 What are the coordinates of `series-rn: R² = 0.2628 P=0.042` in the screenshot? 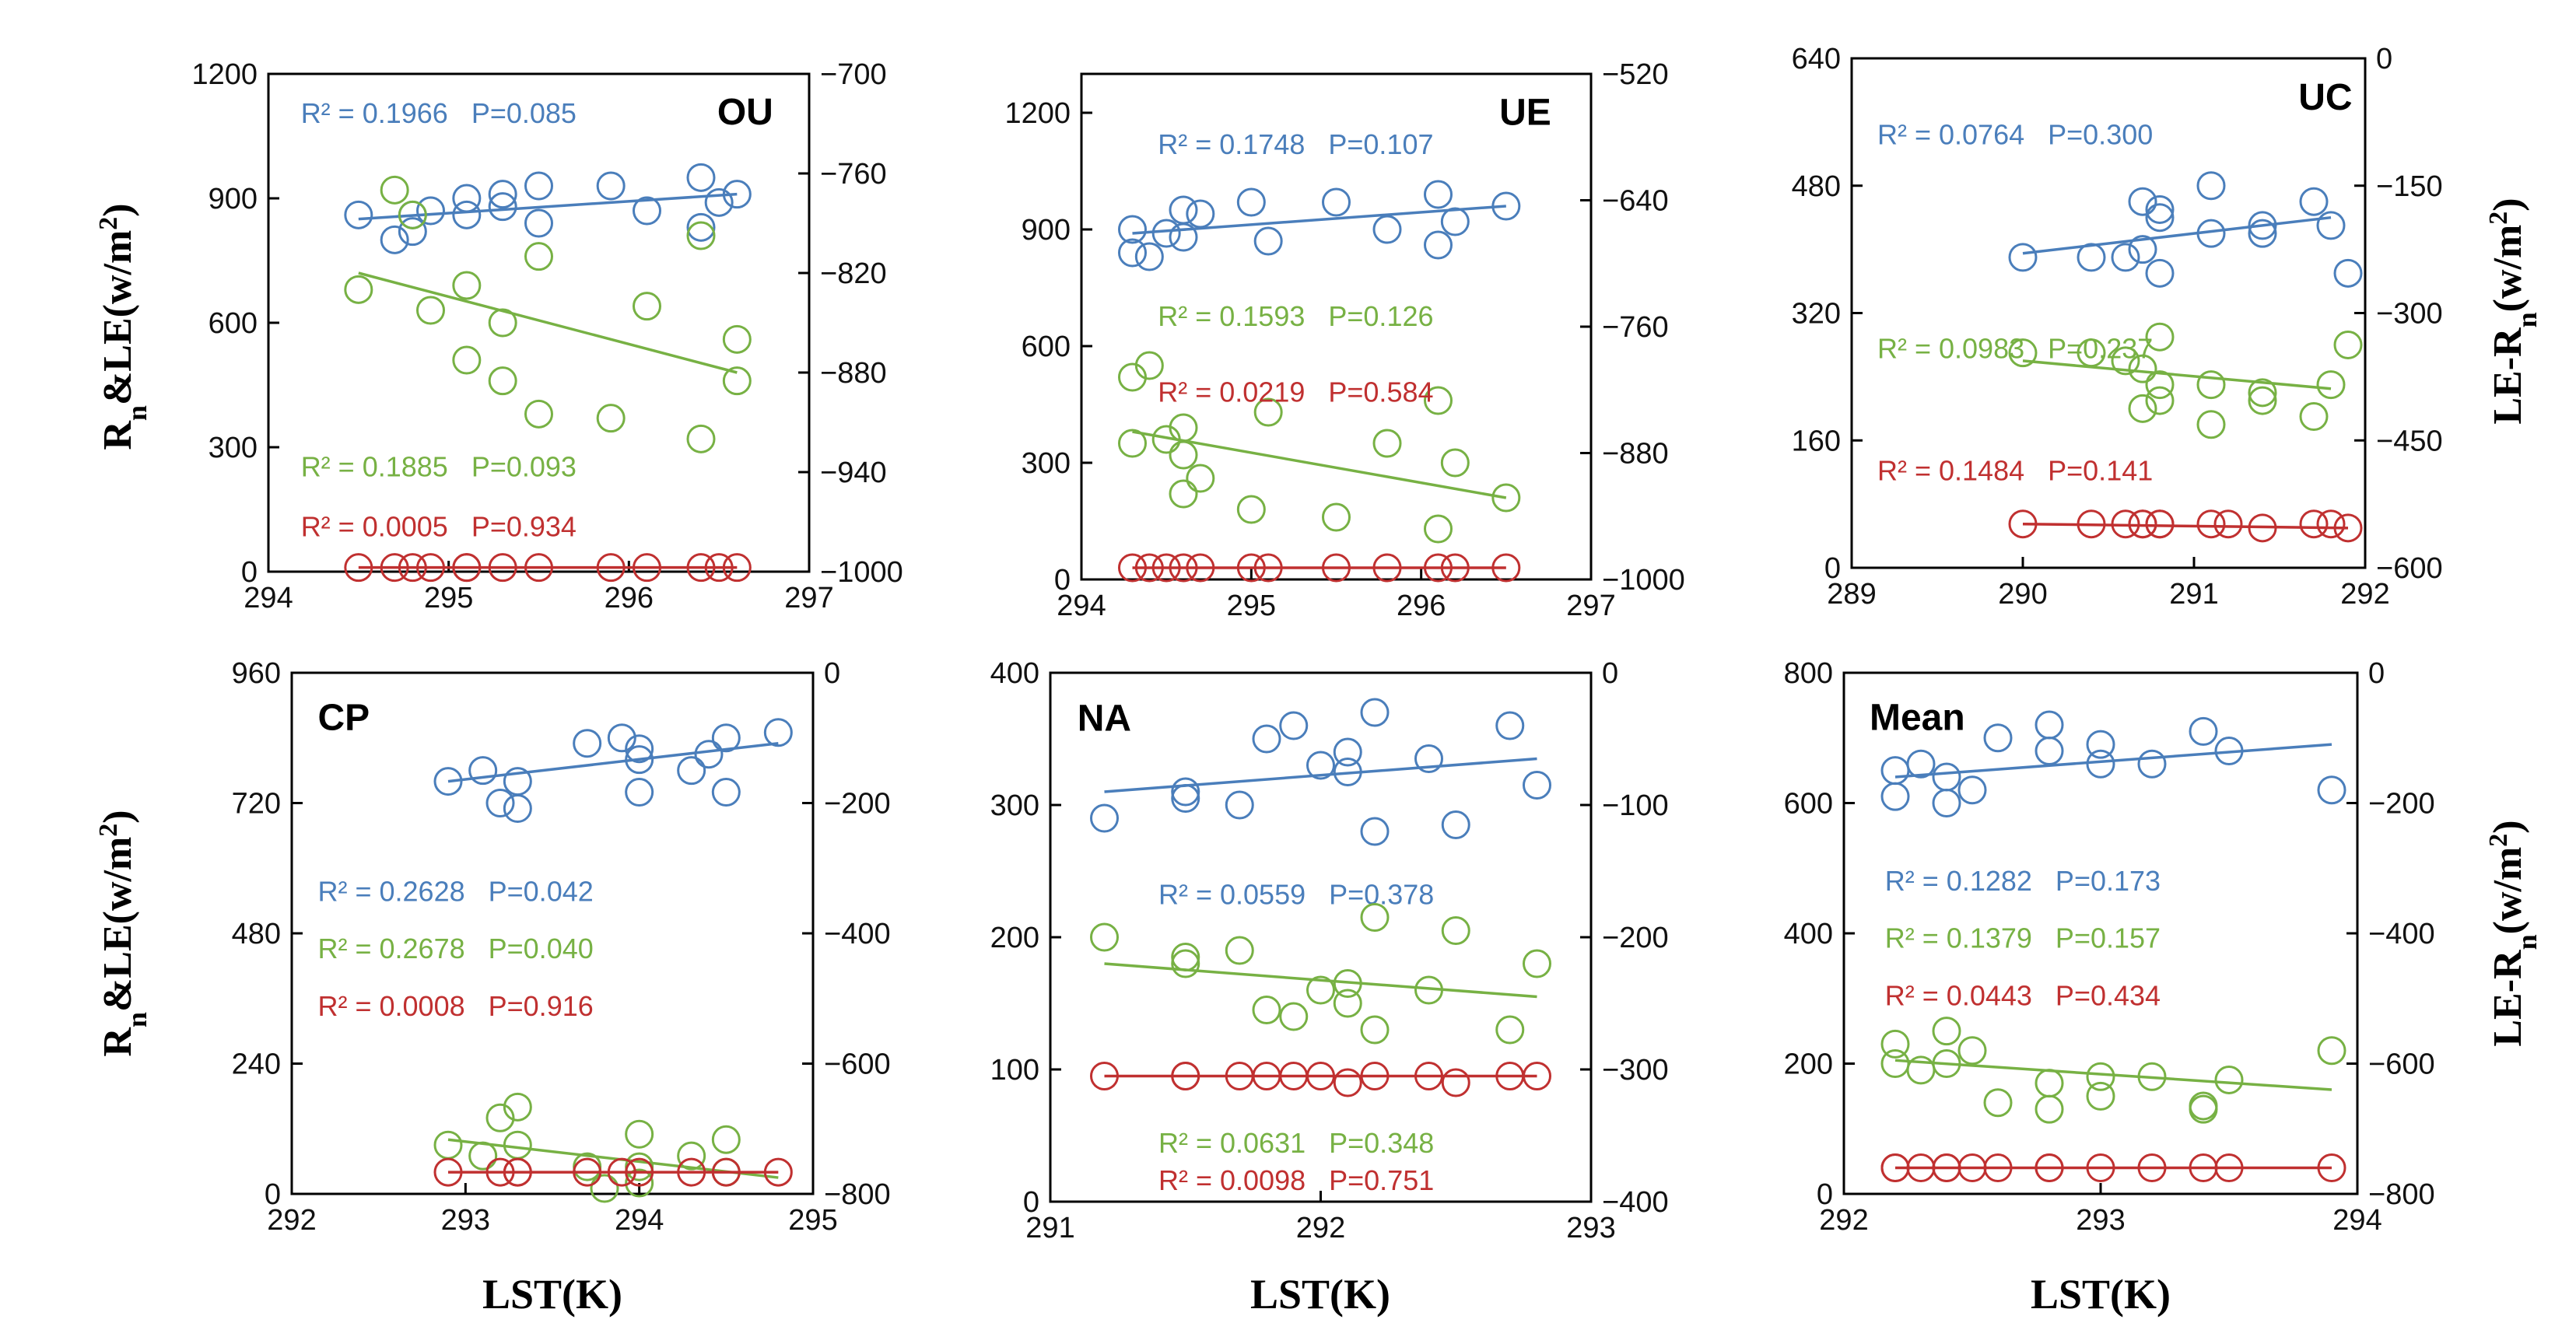 It's located at (556, 812).